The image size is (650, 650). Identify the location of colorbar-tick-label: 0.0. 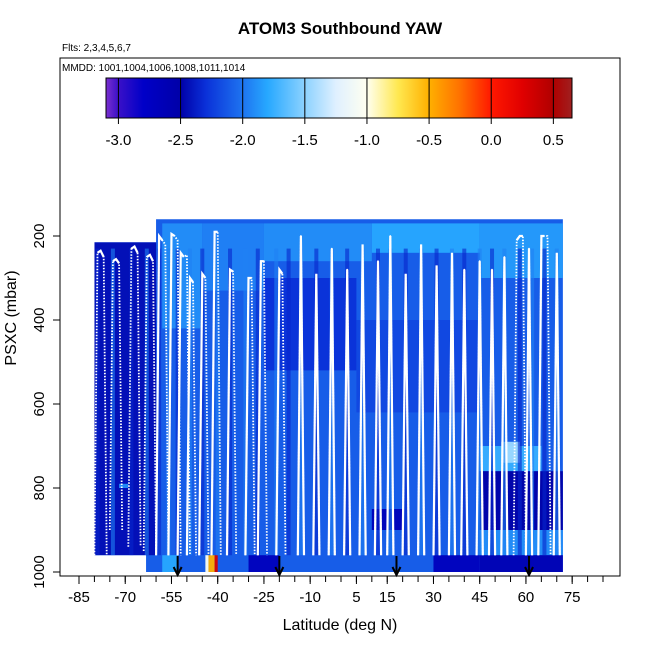
(491, 140).